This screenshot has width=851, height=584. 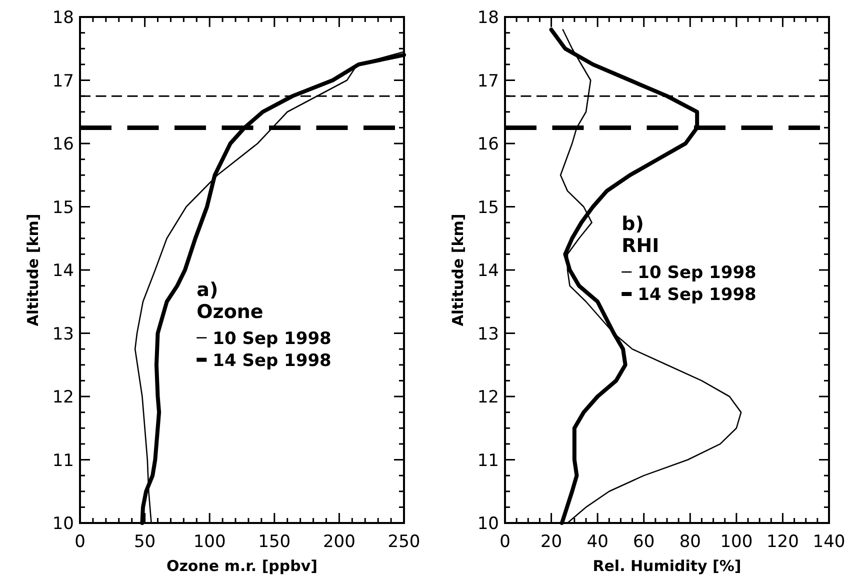 I want to click on x-axis-title: Ozone m.r. [ppbv], so click(x=242, y=566).